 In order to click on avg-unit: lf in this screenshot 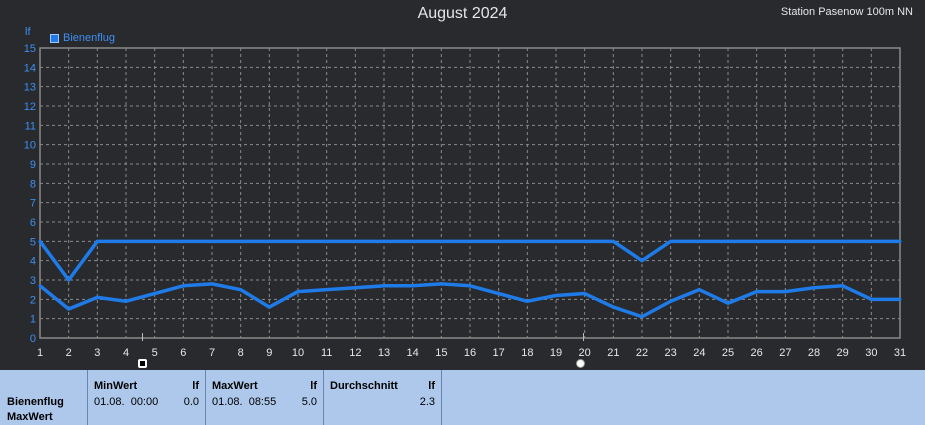, I will do `click(431, 386)`.